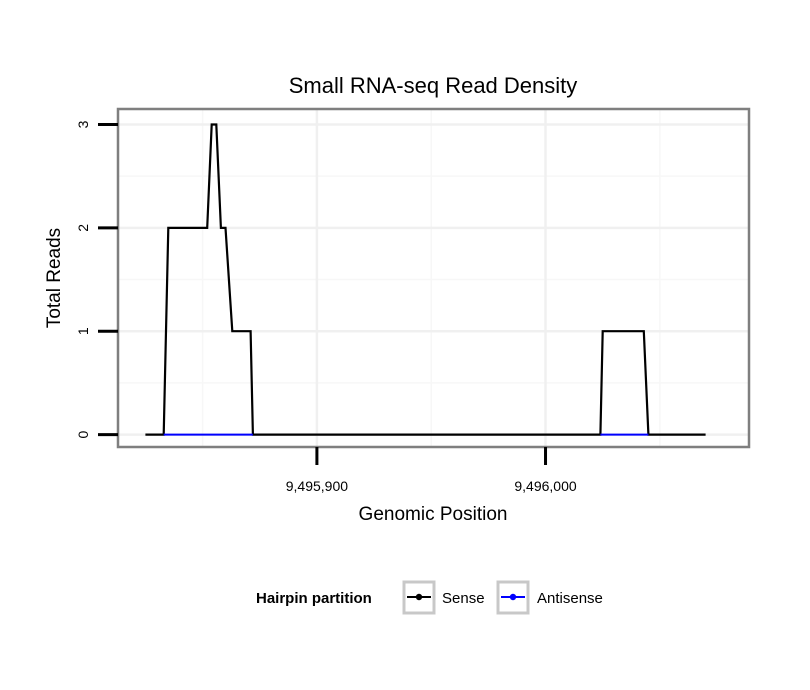 The image size is (810, 690). I want to click on y-axis-label: Total Reads, so click(54, 278).